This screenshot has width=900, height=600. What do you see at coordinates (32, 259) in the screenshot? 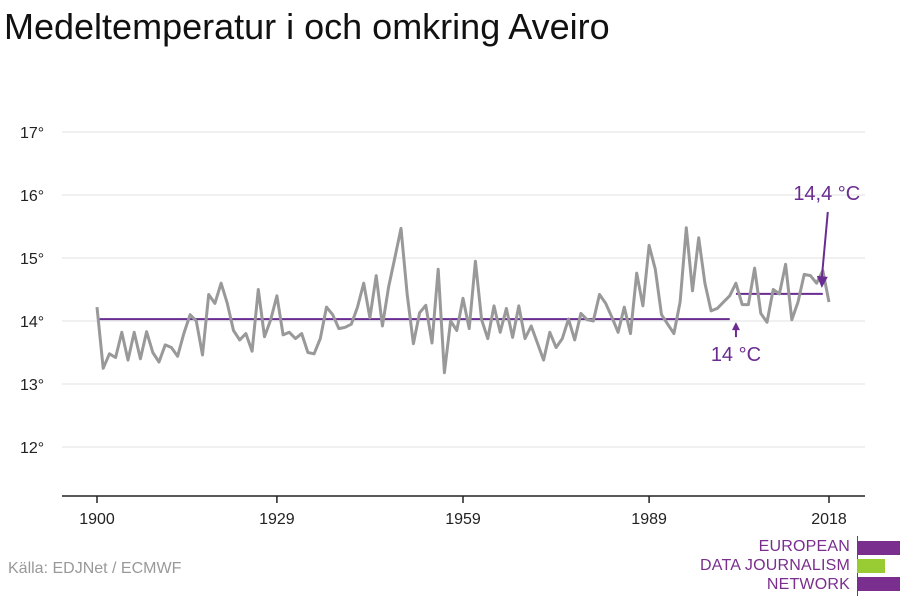
I see `y-tick-label: 15°` at bounding box center [32, 259].